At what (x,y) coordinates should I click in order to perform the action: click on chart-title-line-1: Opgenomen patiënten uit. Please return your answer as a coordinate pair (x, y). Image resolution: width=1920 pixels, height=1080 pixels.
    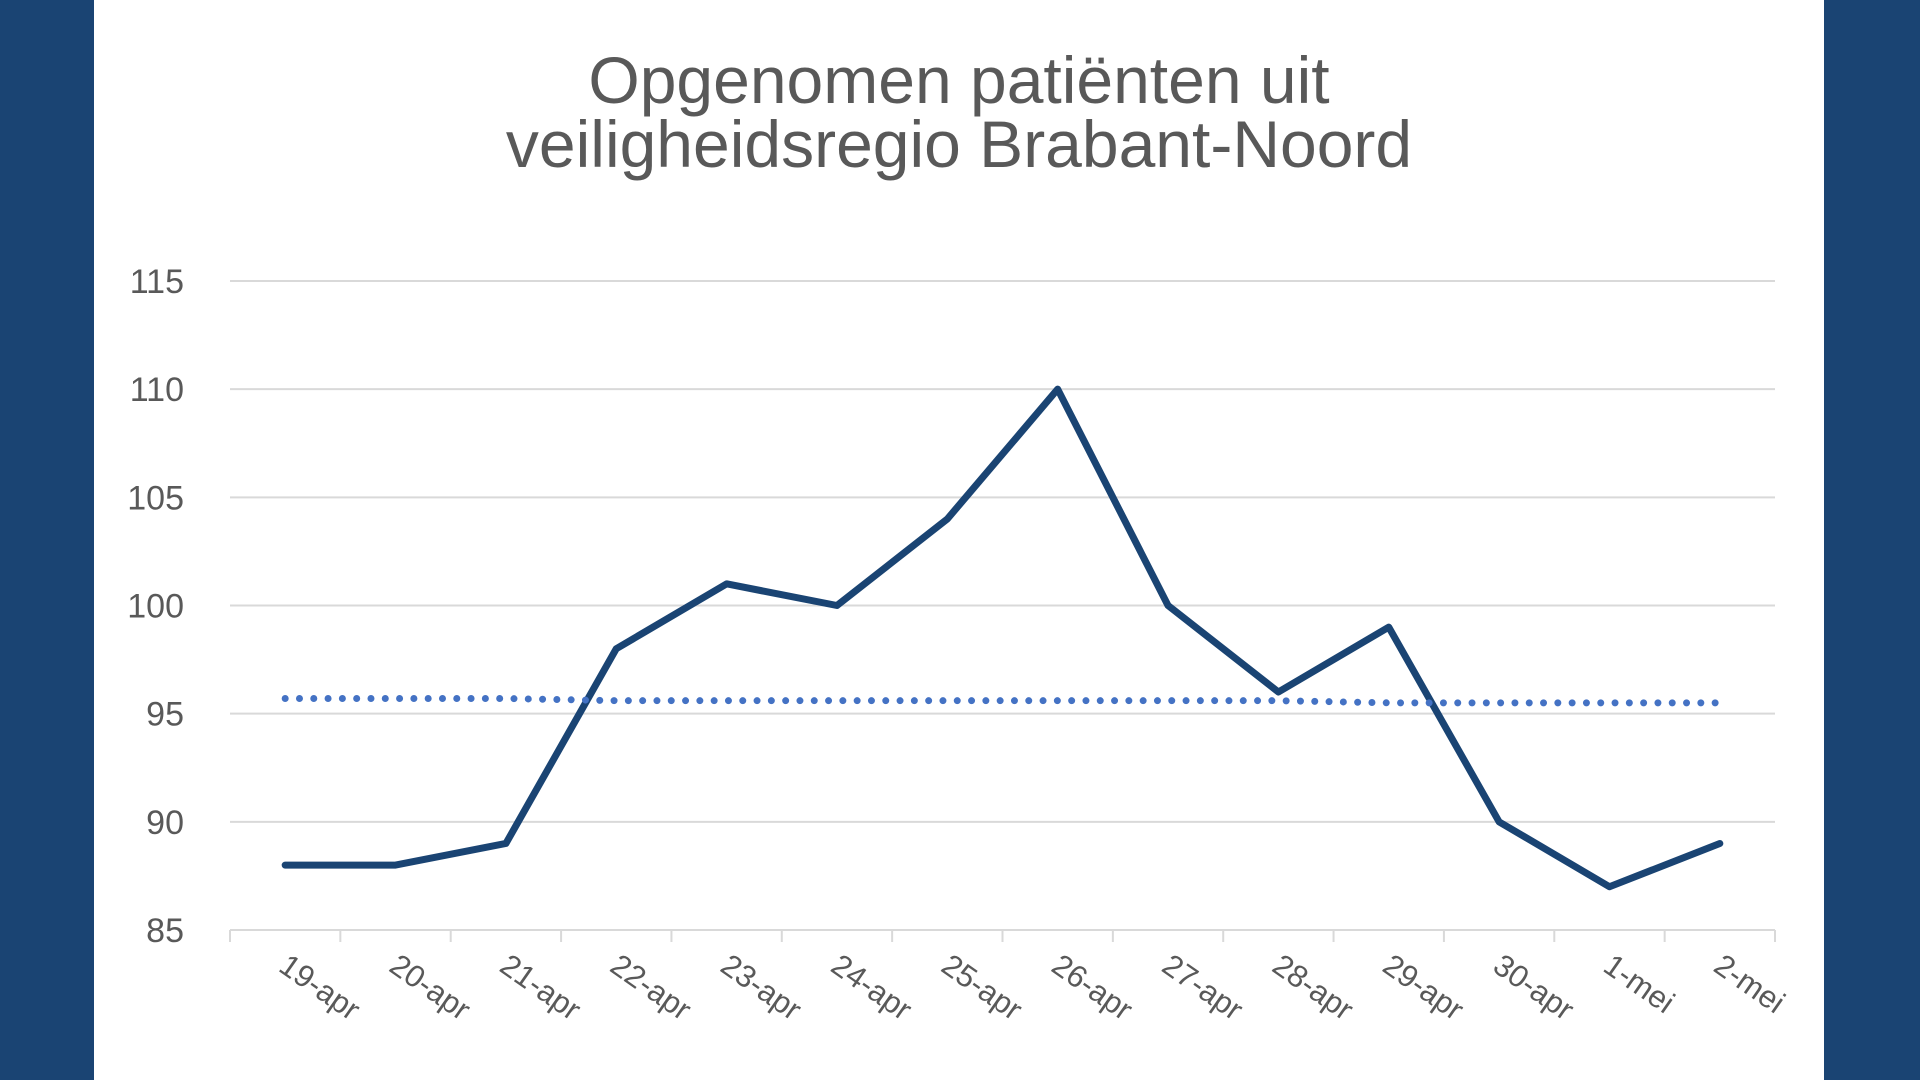
    Looking at the image, I should click on (959, 80).